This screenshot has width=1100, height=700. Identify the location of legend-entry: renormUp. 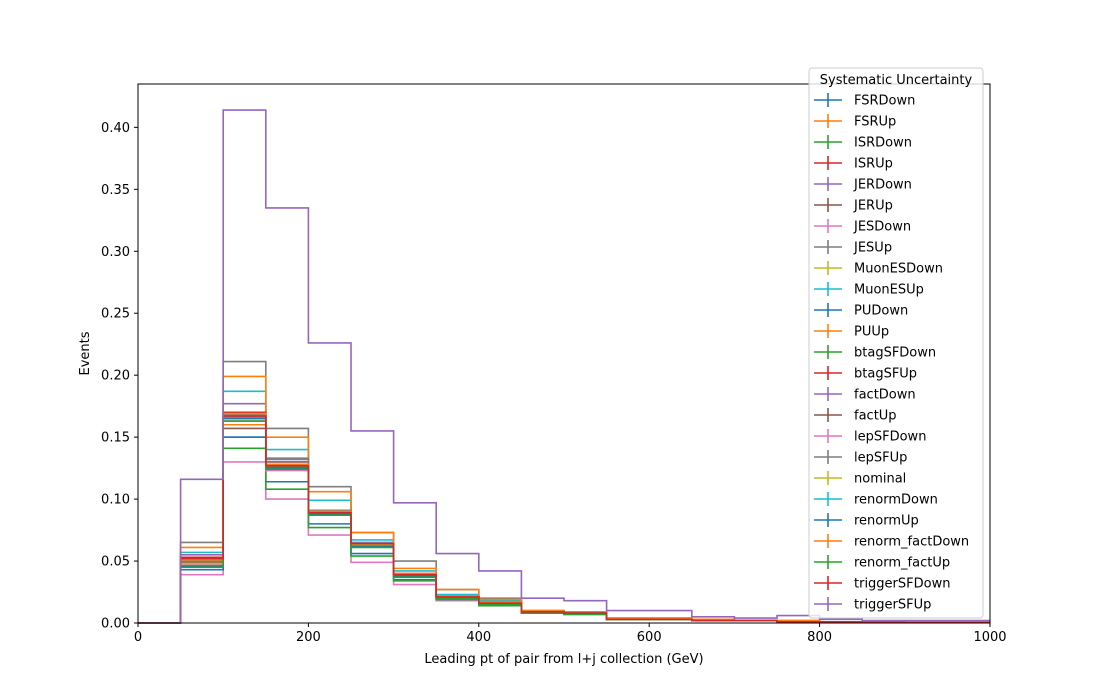
(866, 521).